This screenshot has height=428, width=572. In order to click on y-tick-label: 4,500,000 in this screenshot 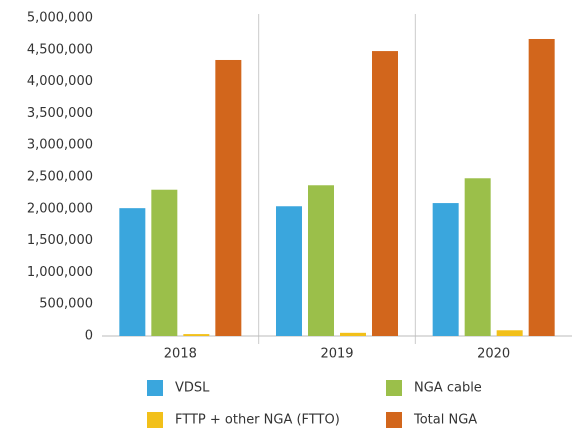, I will do `click(60, 49)`.